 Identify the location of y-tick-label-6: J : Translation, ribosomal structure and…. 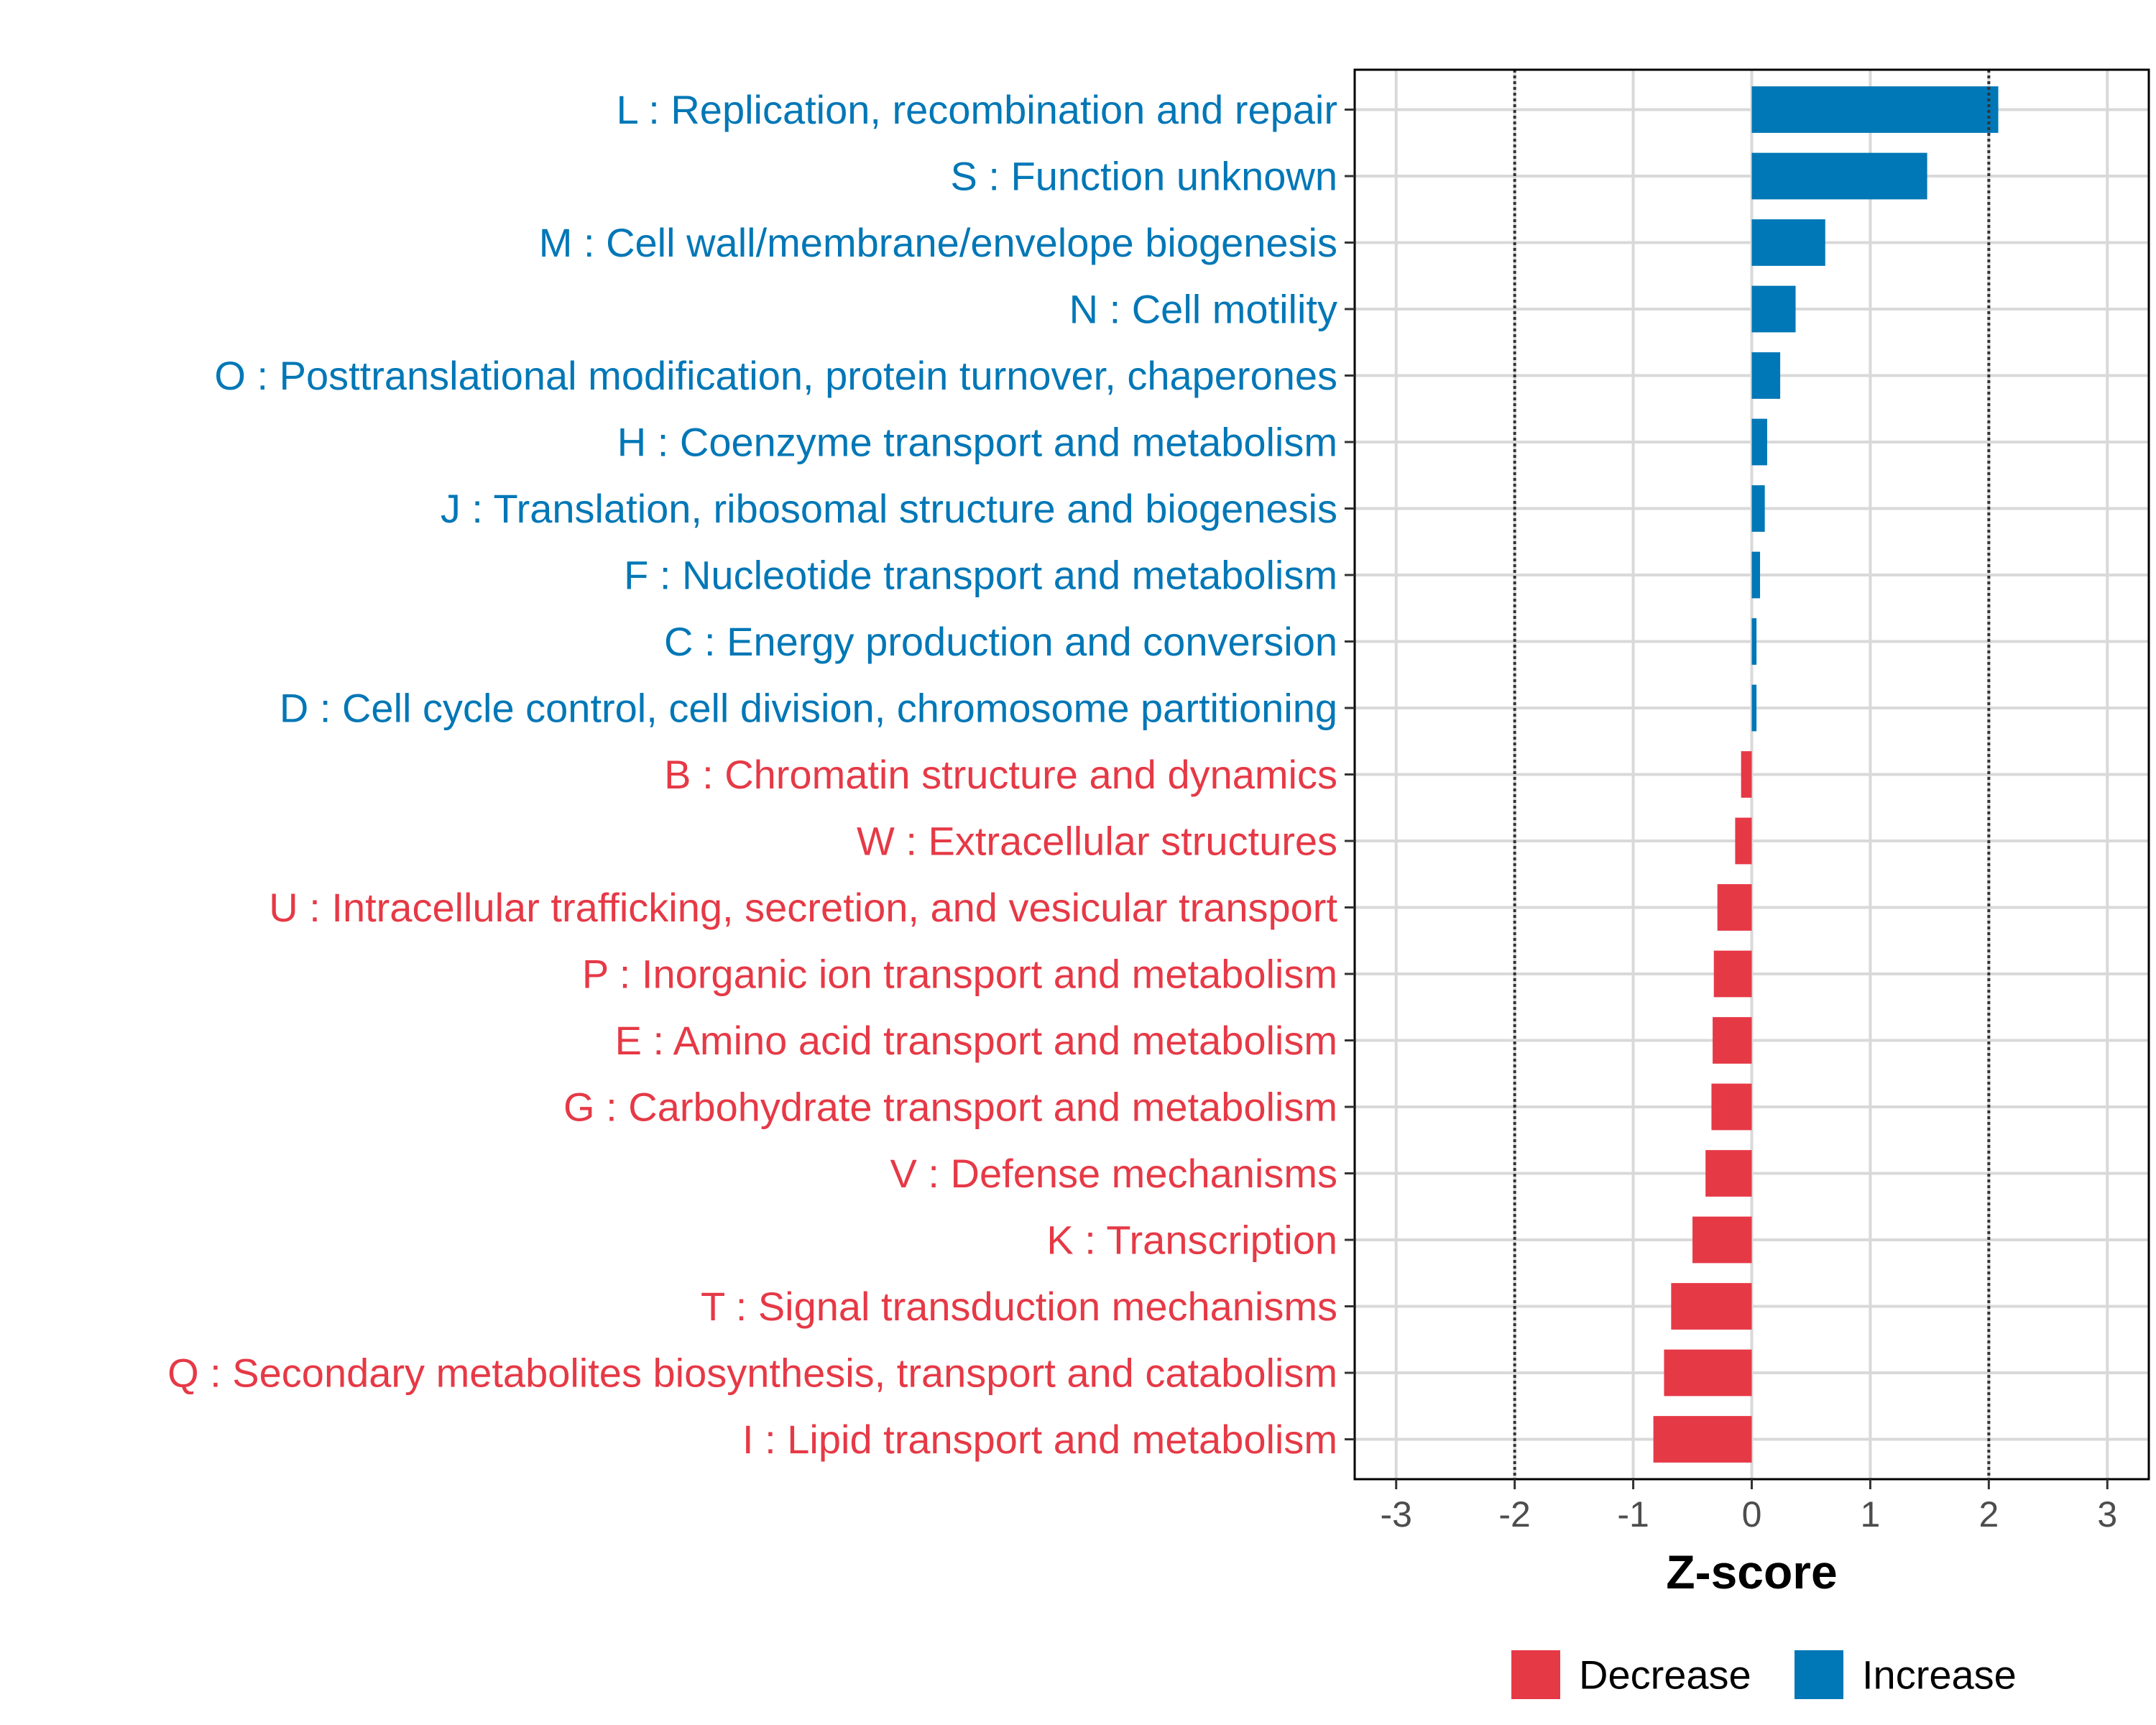
(889, 508).